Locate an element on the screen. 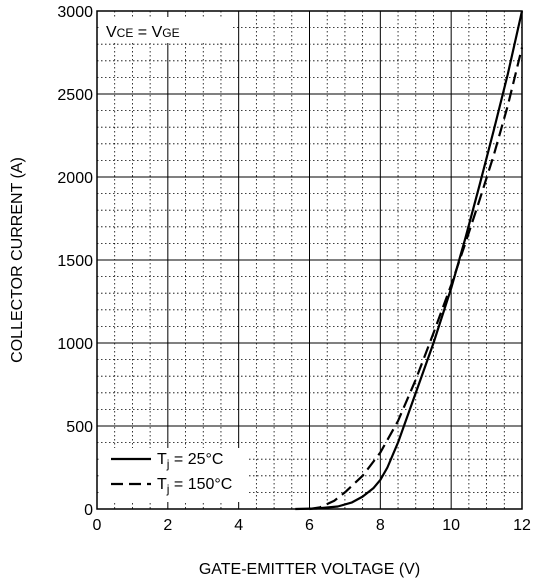 The width and height of the screenshot is (539, 585). legend-background is located at coordinates (175, 475).